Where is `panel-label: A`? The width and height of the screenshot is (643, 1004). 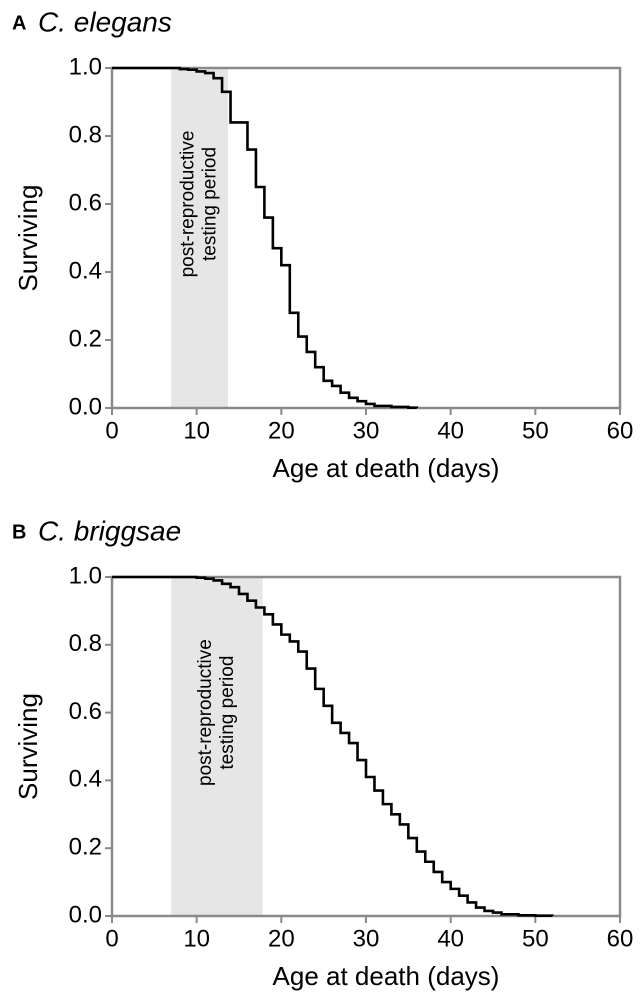
panel-label: A is located at coordinates (19, 23).